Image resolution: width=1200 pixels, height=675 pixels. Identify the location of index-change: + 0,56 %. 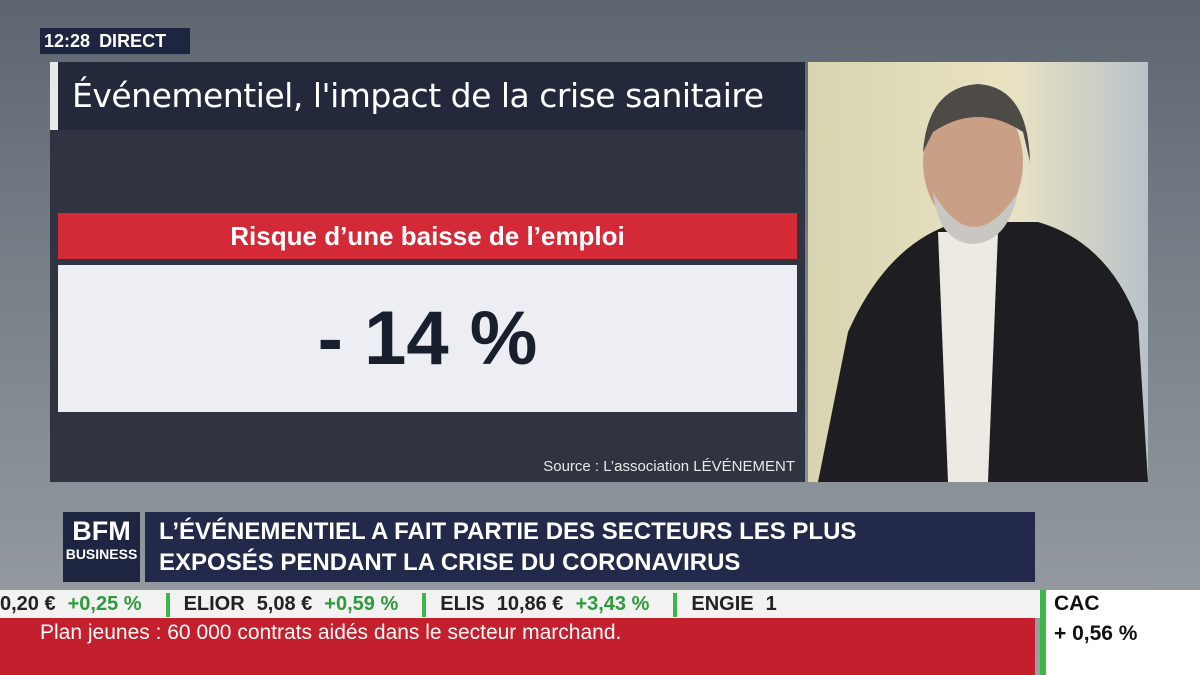
(1096, 633).